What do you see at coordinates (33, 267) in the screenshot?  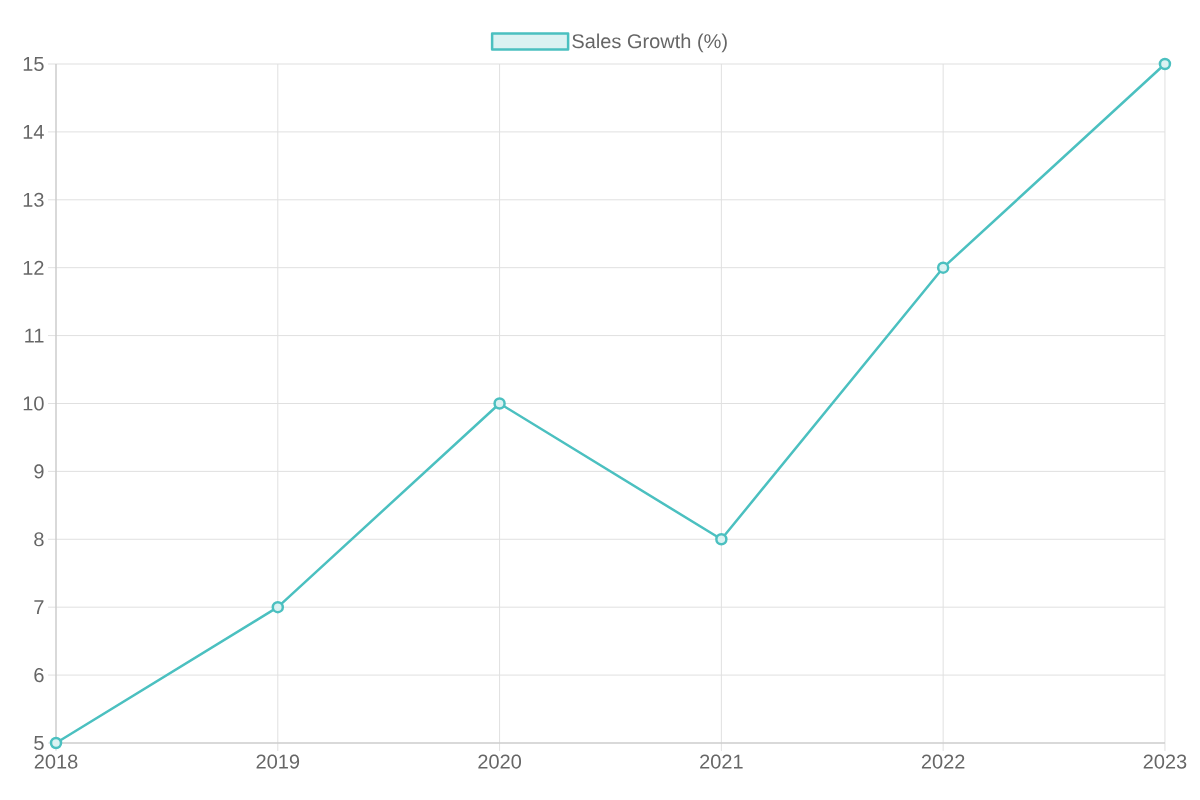 I see `y-tick-label: 12` at bounding box center [33, 267].